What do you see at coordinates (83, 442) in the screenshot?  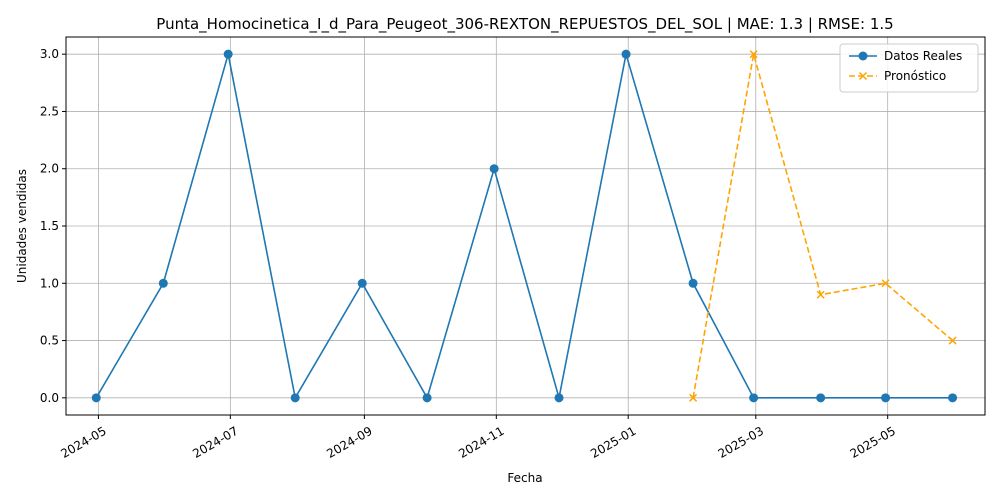 I see `x-tick-label: 2024-05` at bounding box center [83, 442].